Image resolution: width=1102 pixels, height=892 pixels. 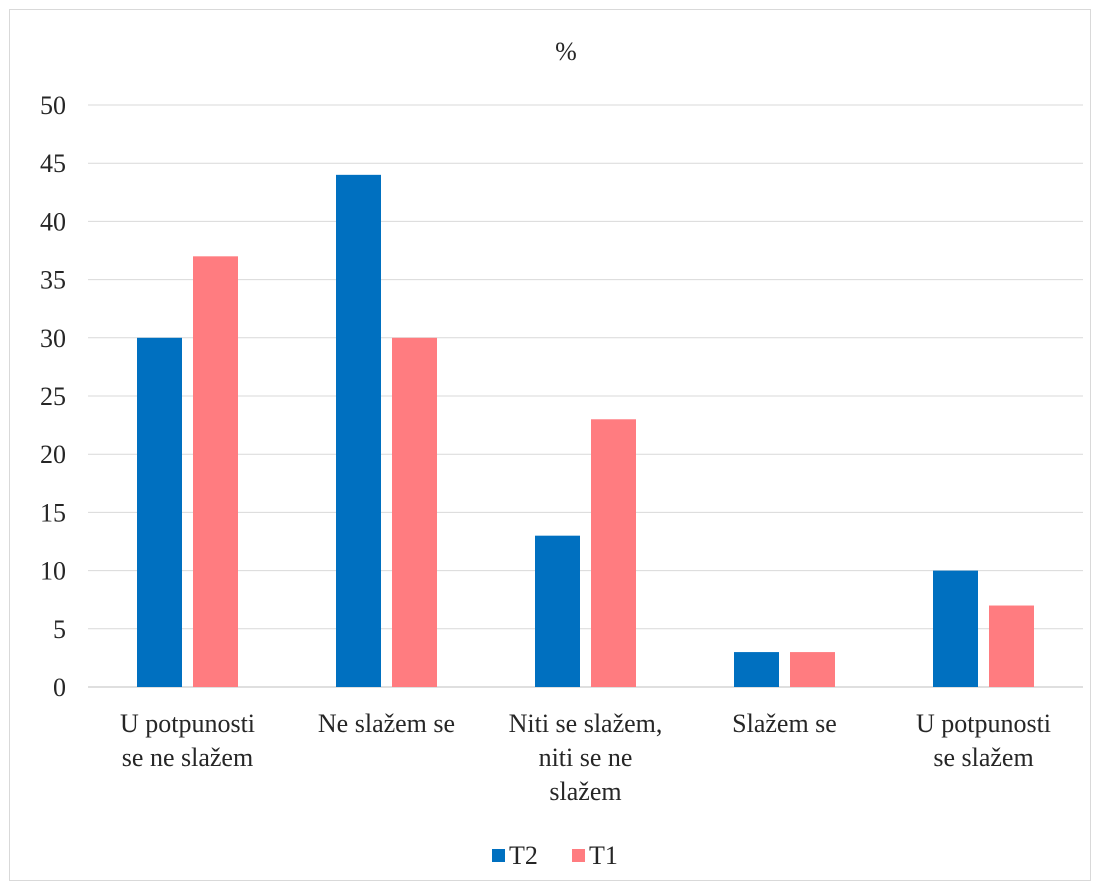 What do you see at coordinates (498, 855) in the screenshot?
I see `legend-swatch-t2` at bounding box center [498, 855].